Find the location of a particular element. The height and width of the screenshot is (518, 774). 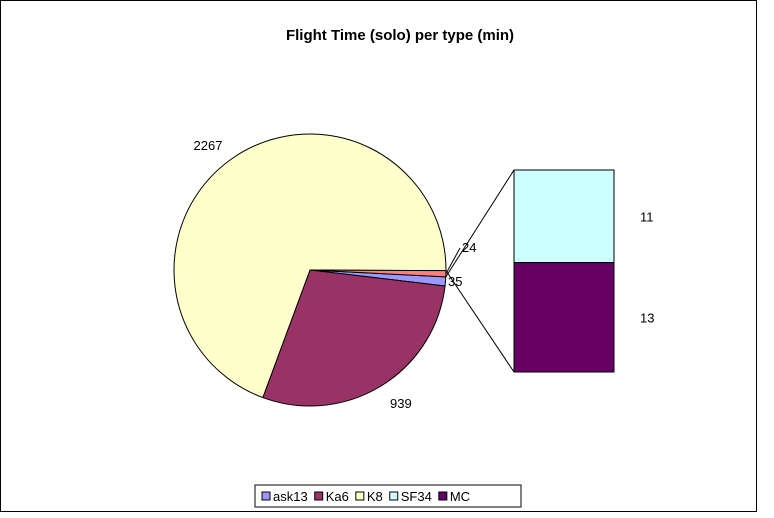

data-label-sf34: 11 is located at coordinates (647, 216).